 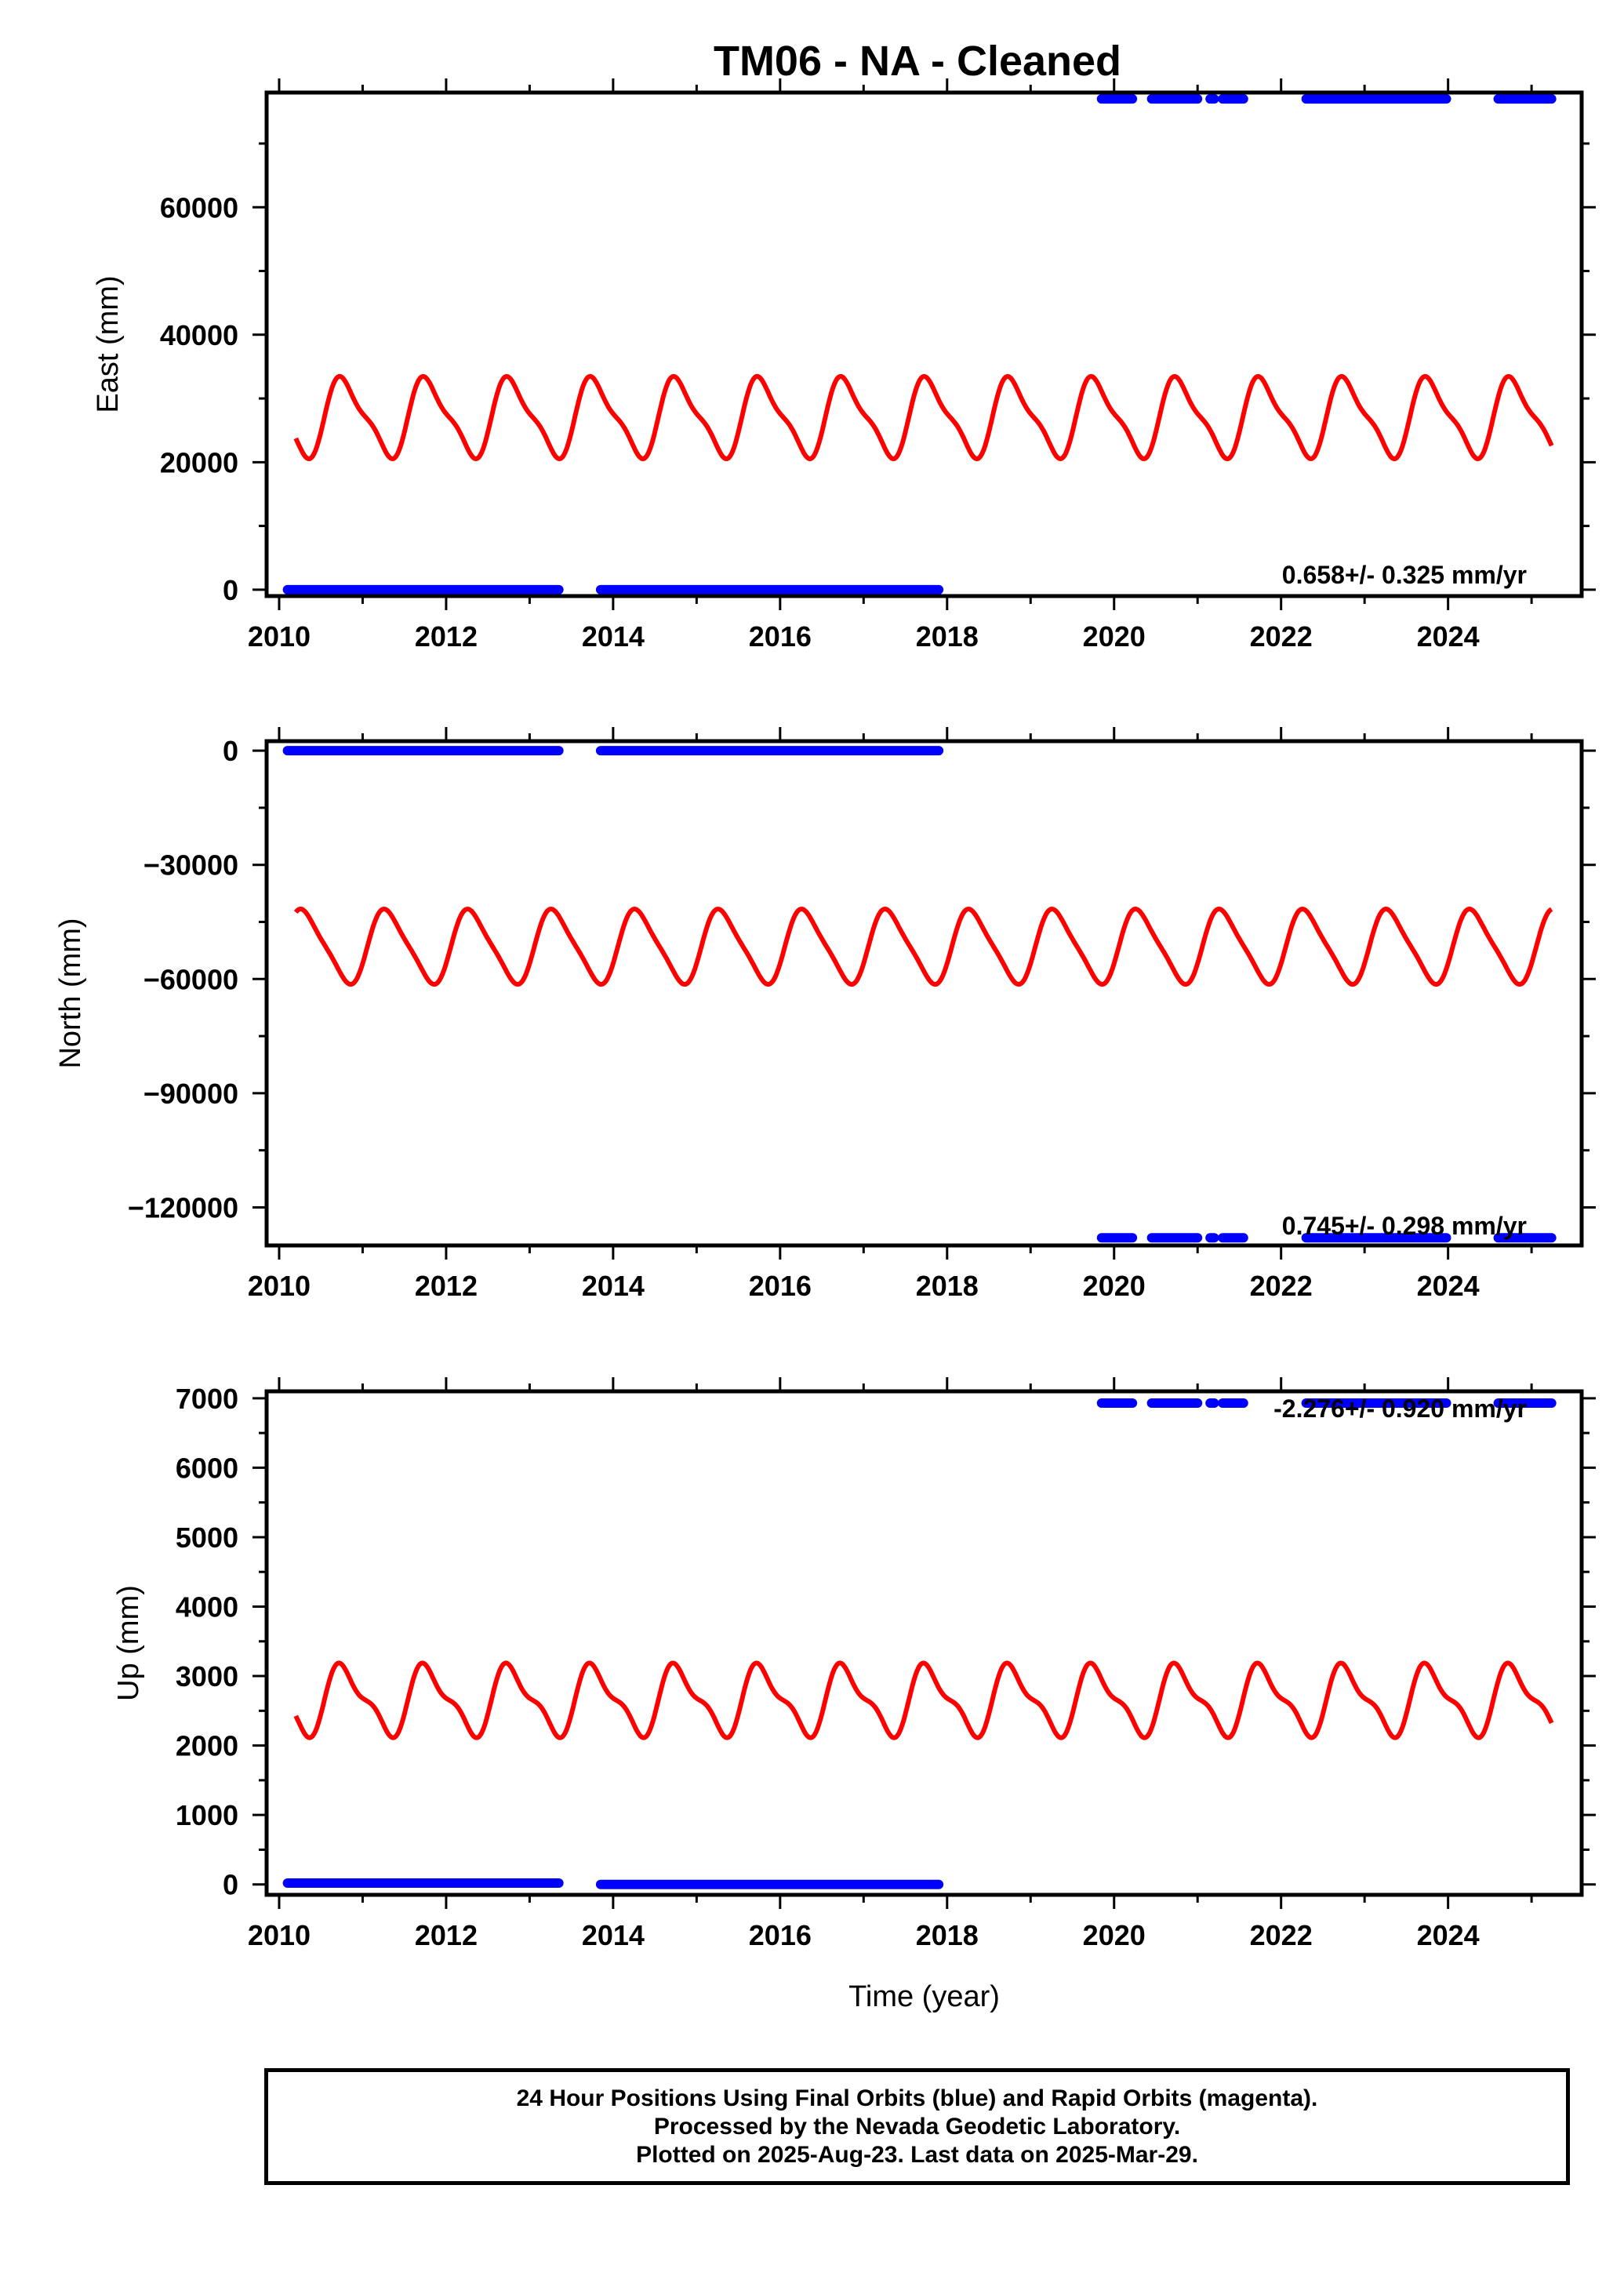 What do you see at coordinates (924, 1997) in the screenshot?
I see `x-axis-title: Time (year)` at bounding box center [924, 1997].